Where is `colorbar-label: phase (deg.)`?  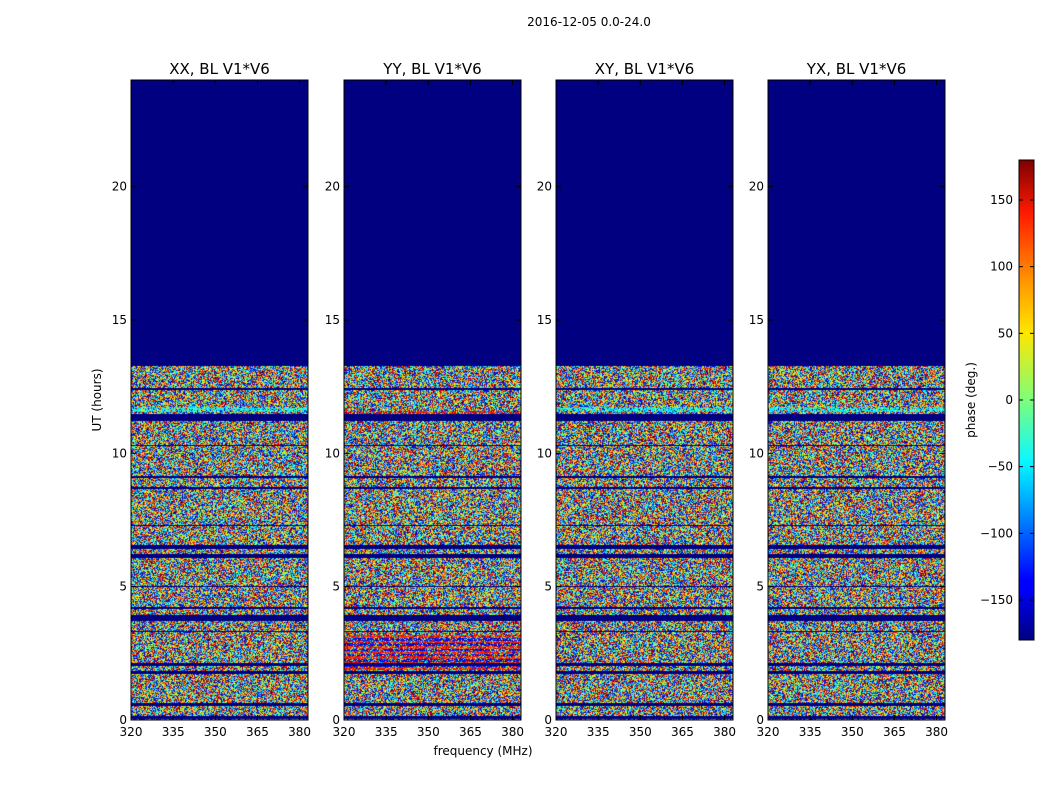 colorbar-label: phase (deg.) is located at coordinates (971, 400).